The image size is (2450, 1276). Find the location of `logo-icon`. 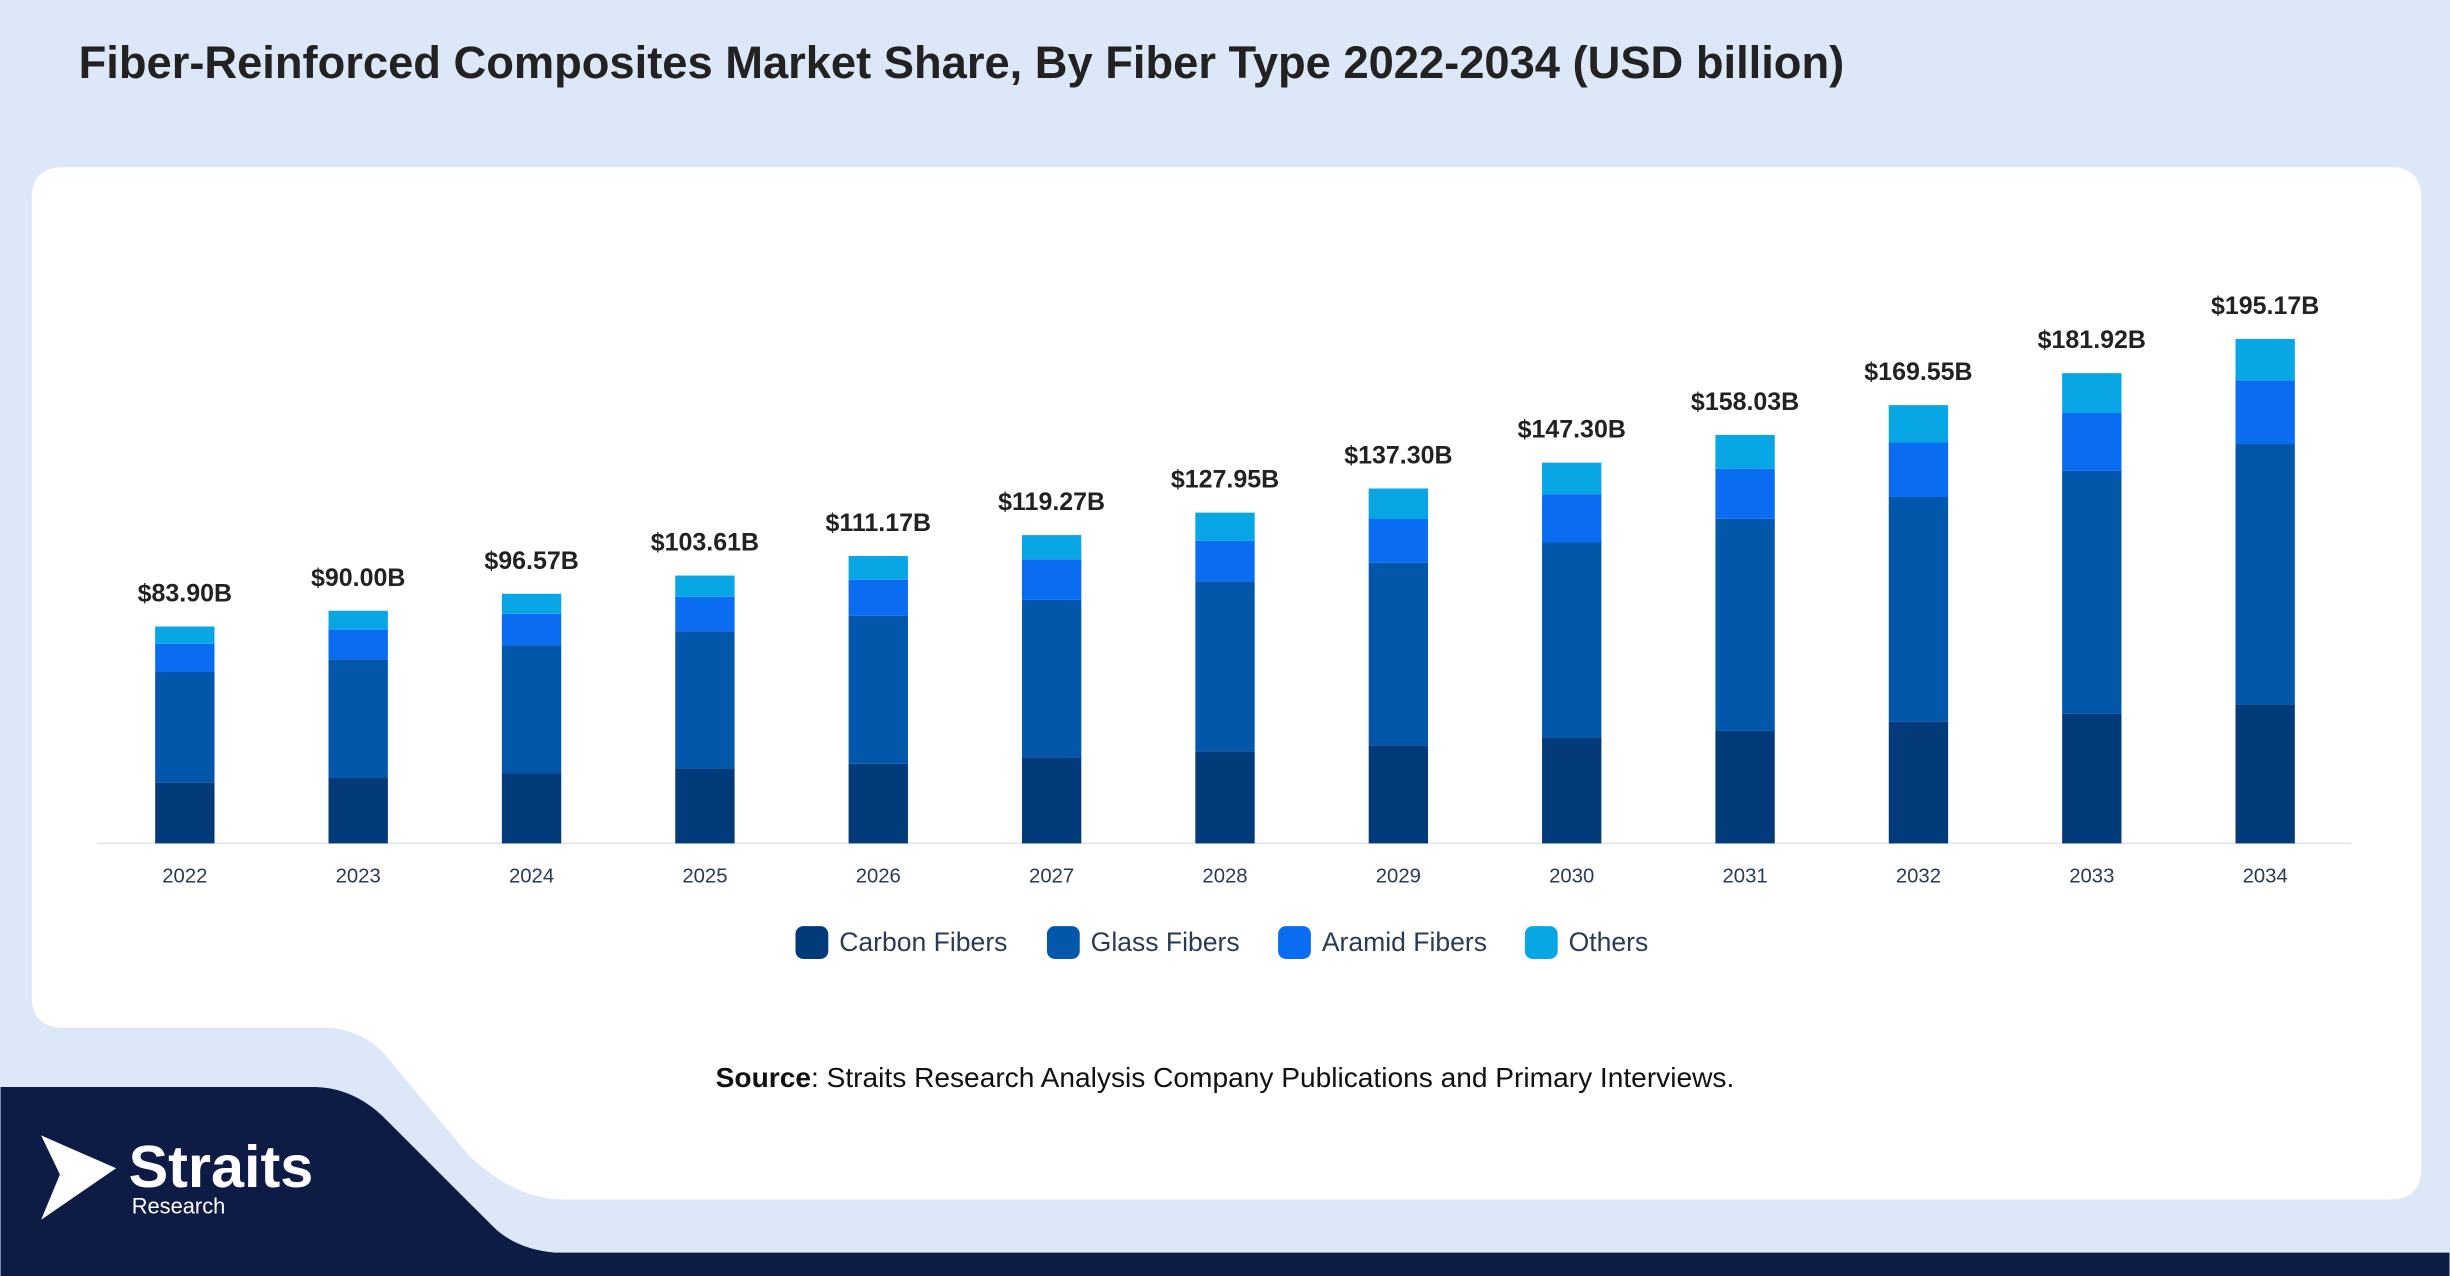

logo-icon is located at coordinates (79, 1177).